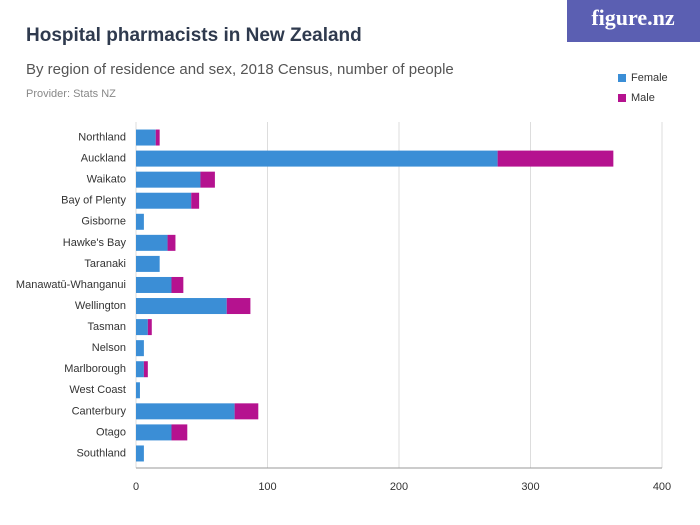 This screenshot has height=525, width=700. I want to click on logo-box, so click(633, 21).